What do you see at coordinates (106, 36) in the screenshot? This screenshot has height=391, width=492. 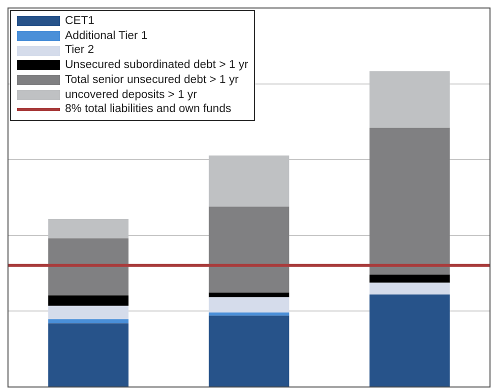 I see `legend-label: Additional Tier 1` at bounding box center [106, 36].